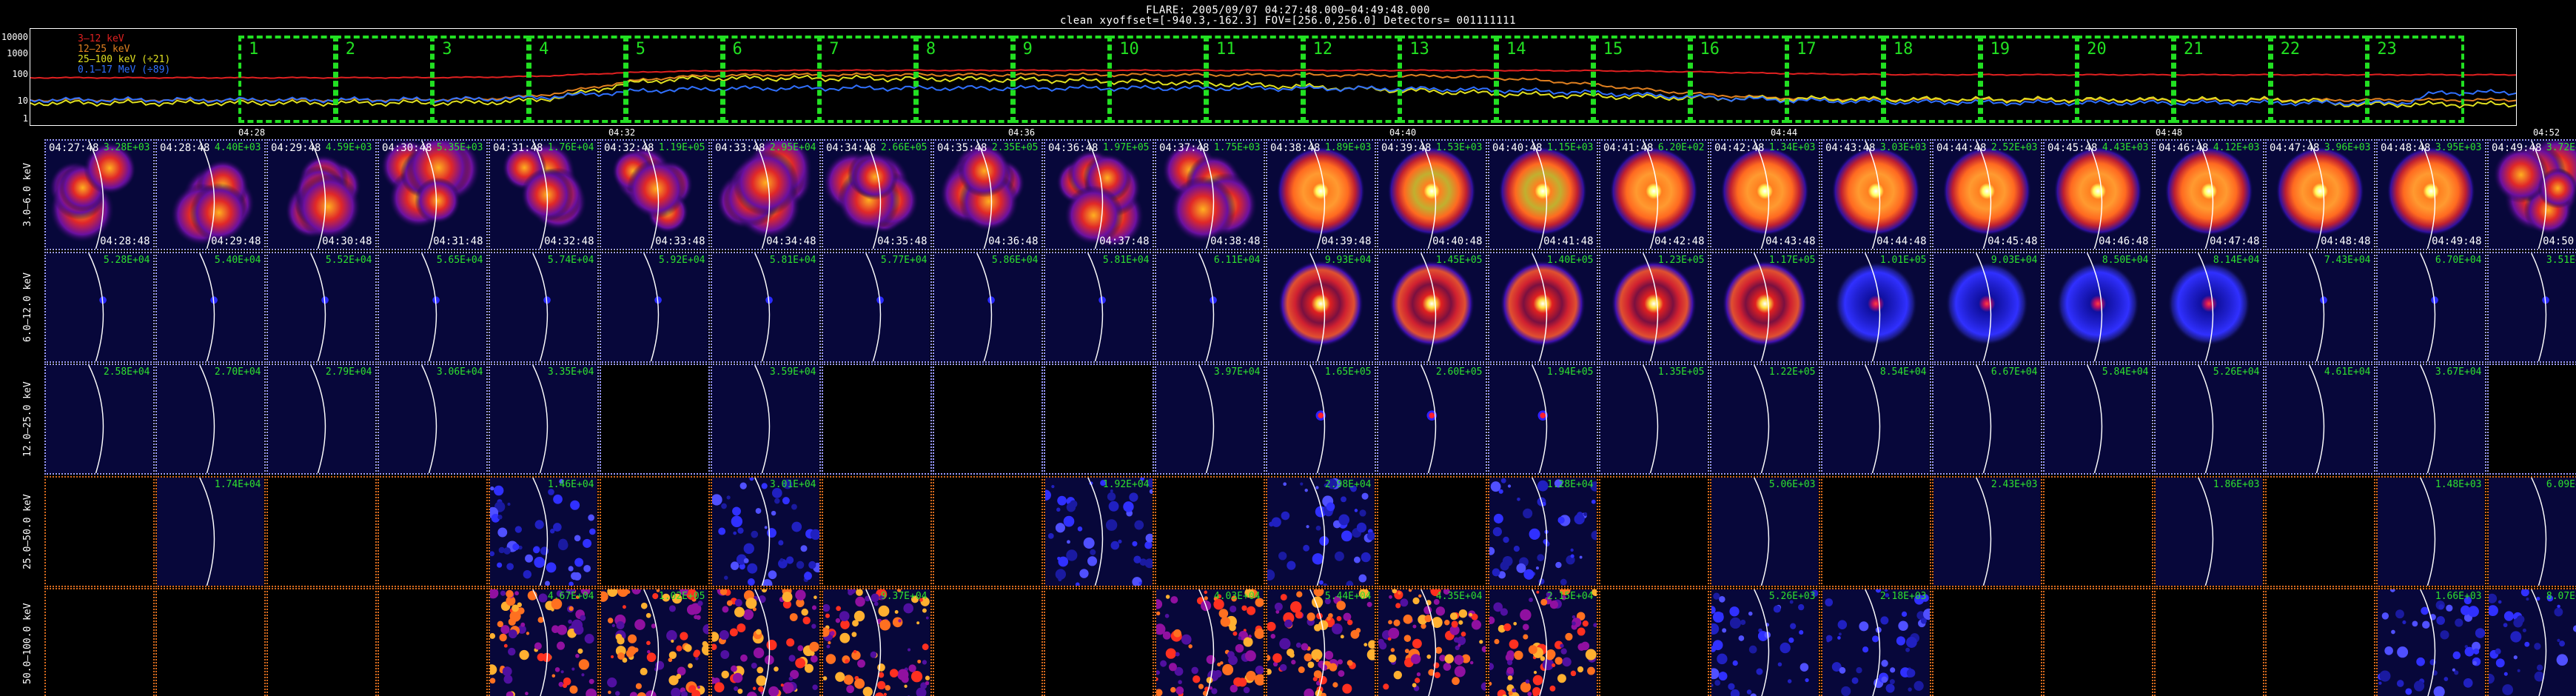 This screenshot has height=696, width=2576. What do you see at coordinates (99, 194) in the screenshot?
I see `image-cell: 3.28E+03 04:27:48 04:28:48` at bounding box center [99, 194].